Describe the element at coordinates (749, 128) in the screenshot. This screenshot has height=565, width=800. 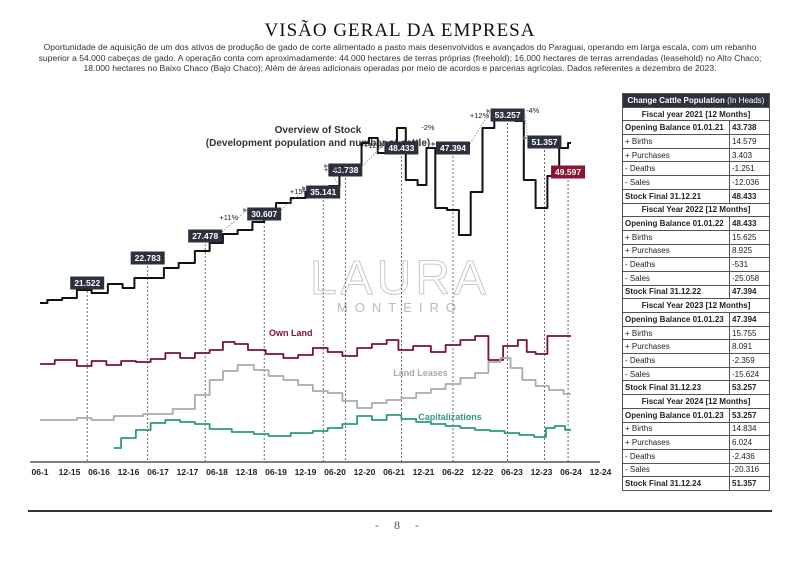
I see `row-value: 43.738` at that location.